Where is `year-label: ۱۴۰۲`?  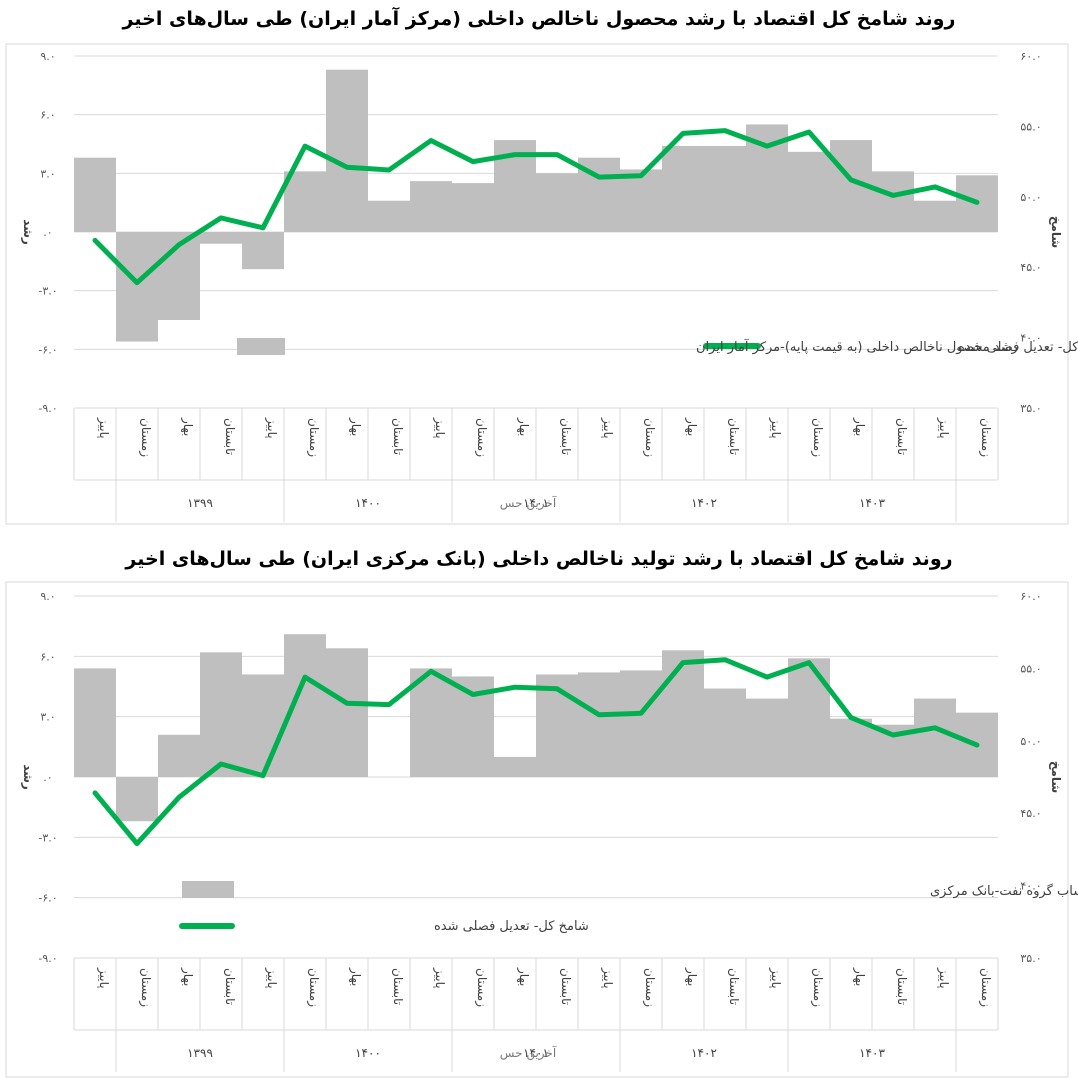 year-label: ۱۴۰۲ is located at coordinates (704, 1053).